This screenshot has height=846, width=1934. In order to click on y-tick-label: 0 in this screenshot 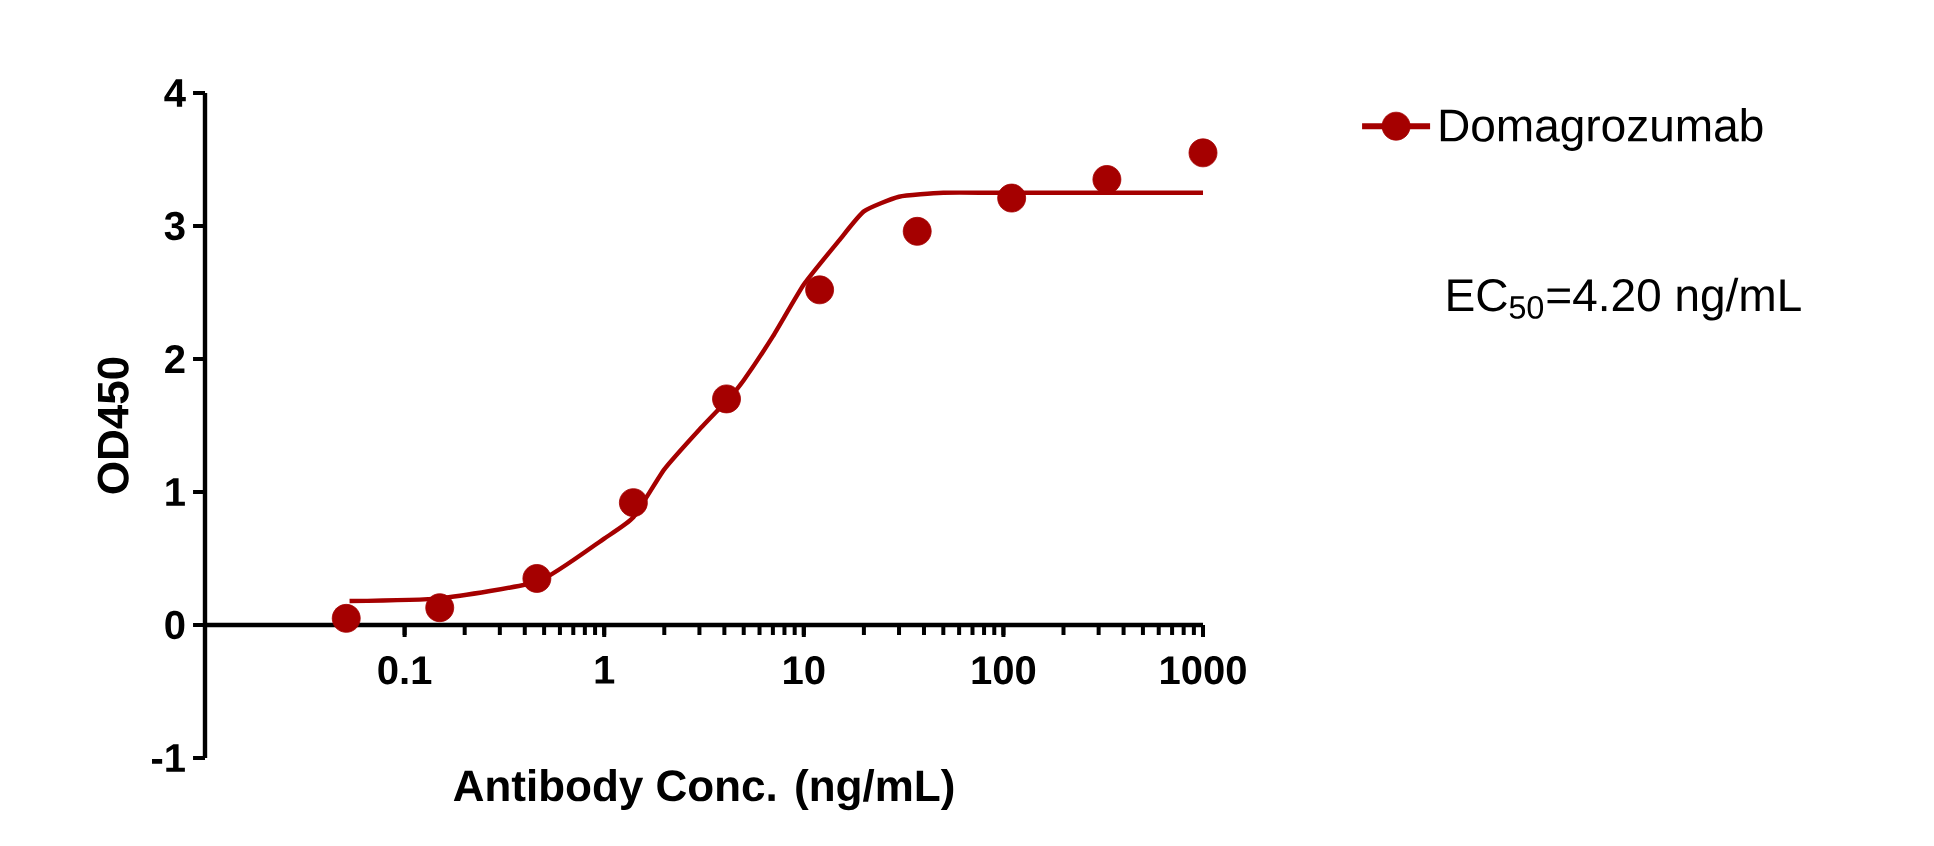, I will do `click(175, 625)`.